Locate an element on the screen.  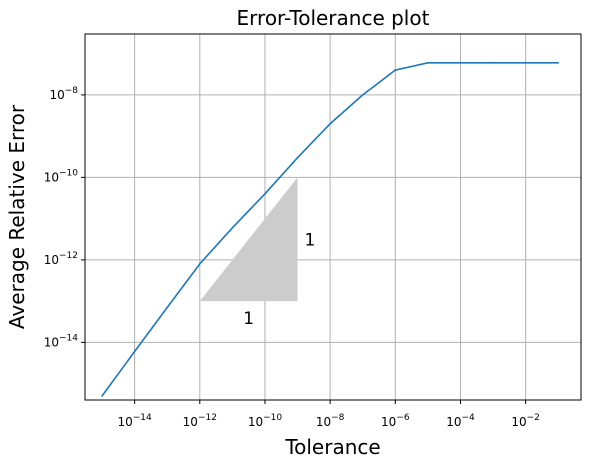
x-tick-label: 10⁻⁶ is located at coordinates (395, 421).